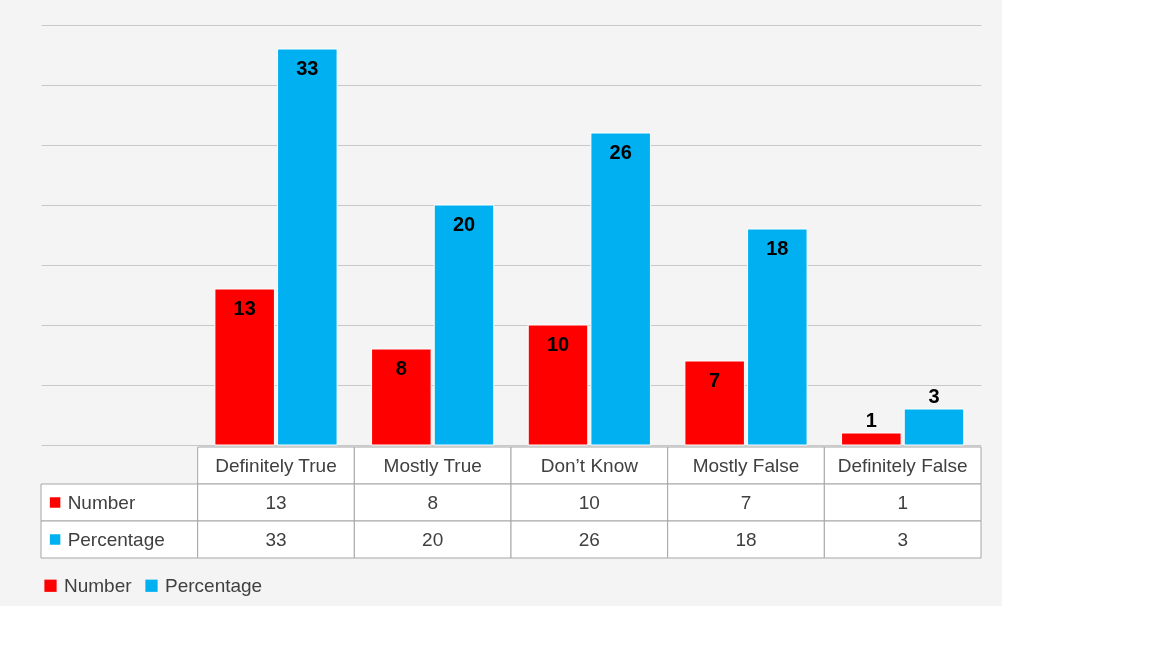 The width and height of the screenshot is (1161, 672). Describe the element at coordinates (276, 465) in the screenshot. I see `x-tick-label: Definitely True` at that location.